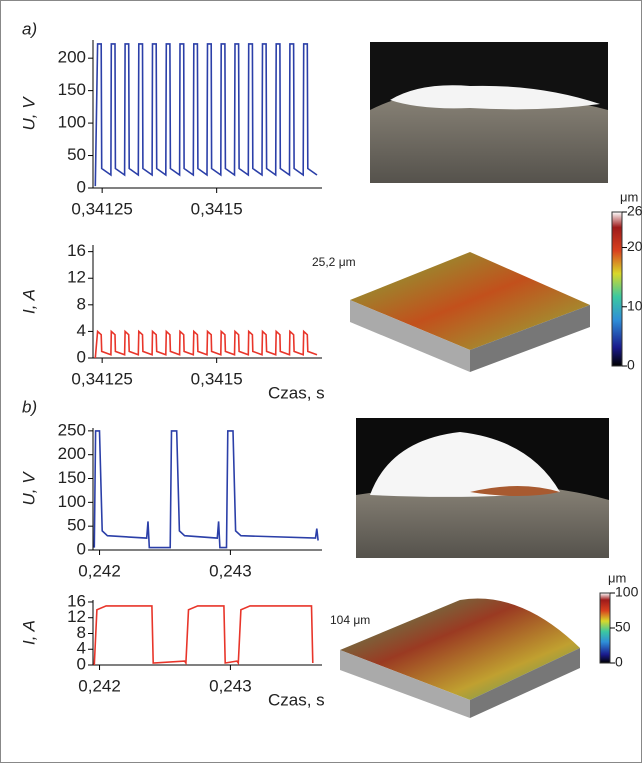  I want to click on colorbar-tick-label: 26, so click(634, 211).